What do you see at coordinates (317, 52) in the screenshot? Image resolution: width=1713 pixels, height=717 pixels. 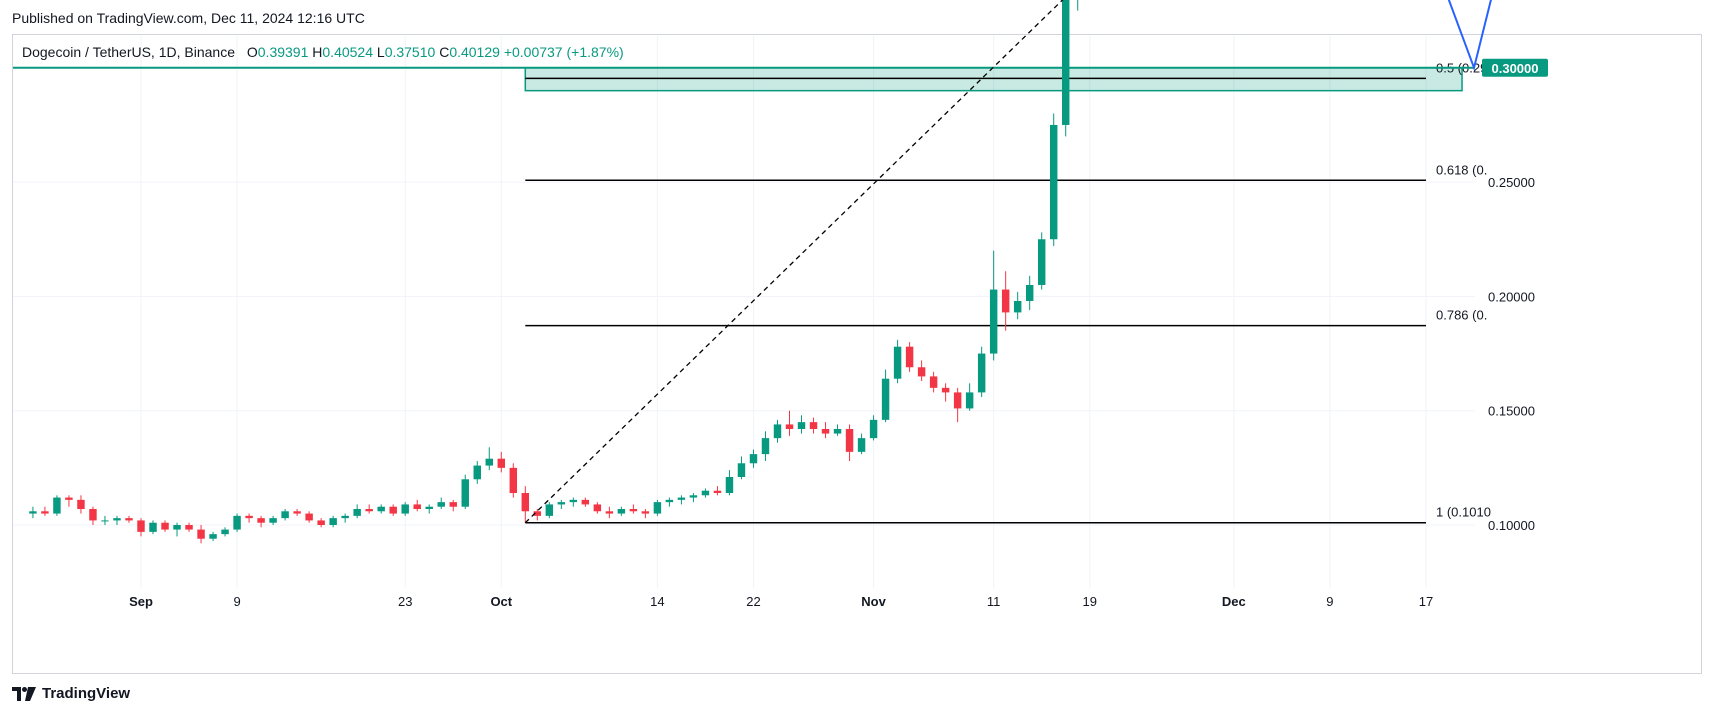 I see `high-label: H` at bounding box center [317, 52].